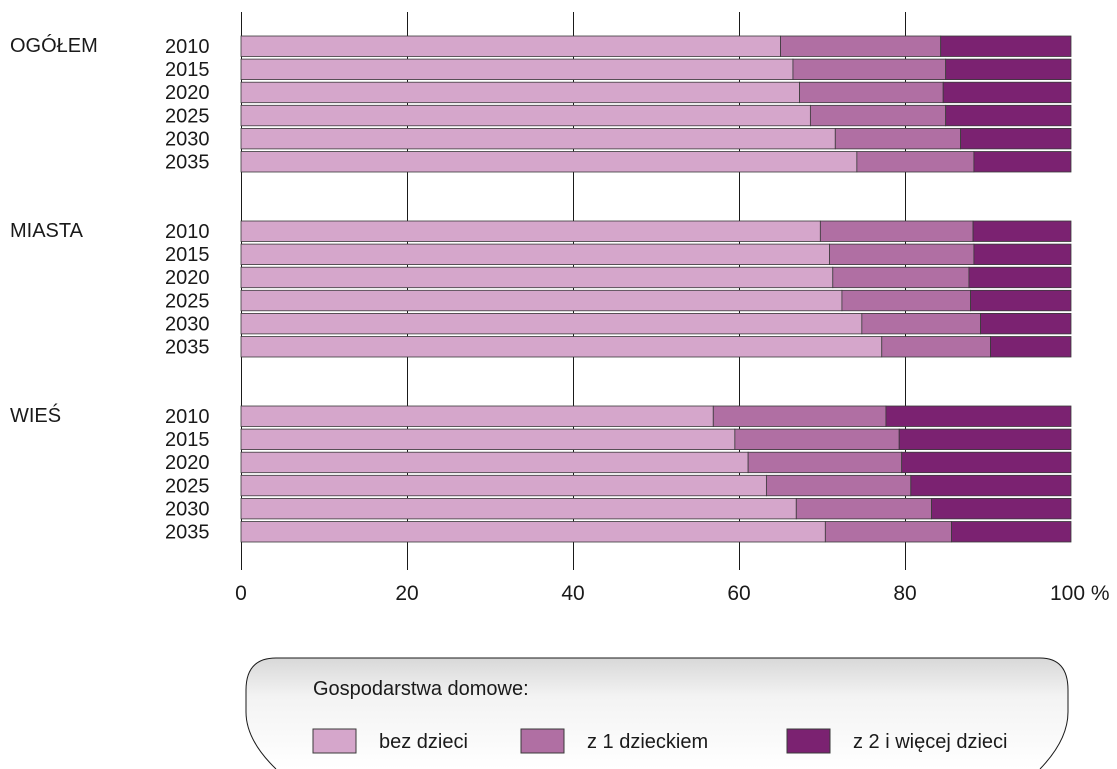 The height and width of the screenshot is (769, 1117). What do you see at coordinates (672, 593) in the screenshot?
I see `x-axis-ticks: 0 20 40 60 80 100 %` at bounding box center [672, 593].